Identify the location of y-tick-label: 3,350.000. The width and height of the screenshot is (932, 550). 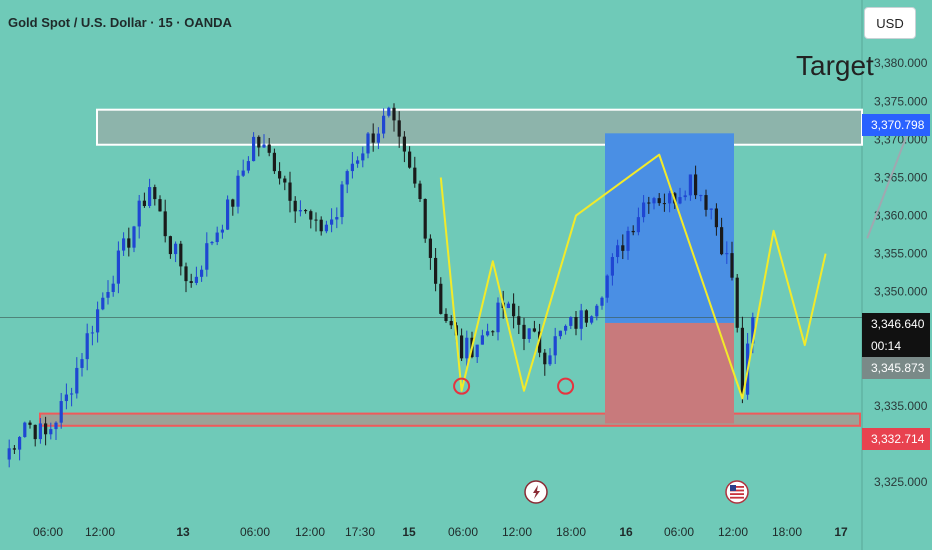
(901, 292).